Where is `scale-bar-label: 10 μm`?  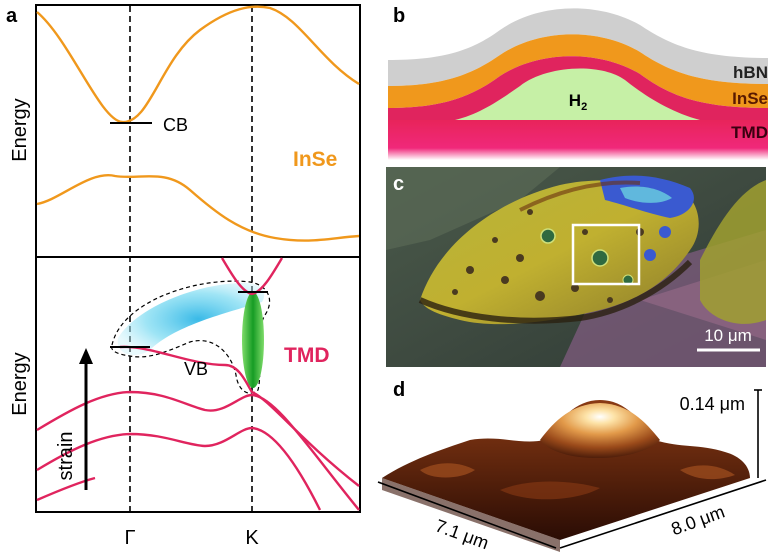
scale-bar-label: 10 μm is located at coordinates (728, 335).